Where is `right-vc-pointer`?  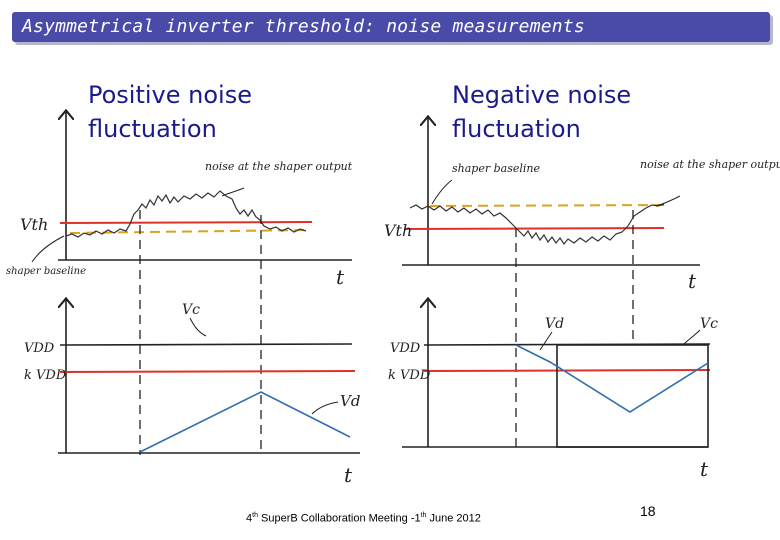 right-vc-pointer is located at coordinates (692, 337).